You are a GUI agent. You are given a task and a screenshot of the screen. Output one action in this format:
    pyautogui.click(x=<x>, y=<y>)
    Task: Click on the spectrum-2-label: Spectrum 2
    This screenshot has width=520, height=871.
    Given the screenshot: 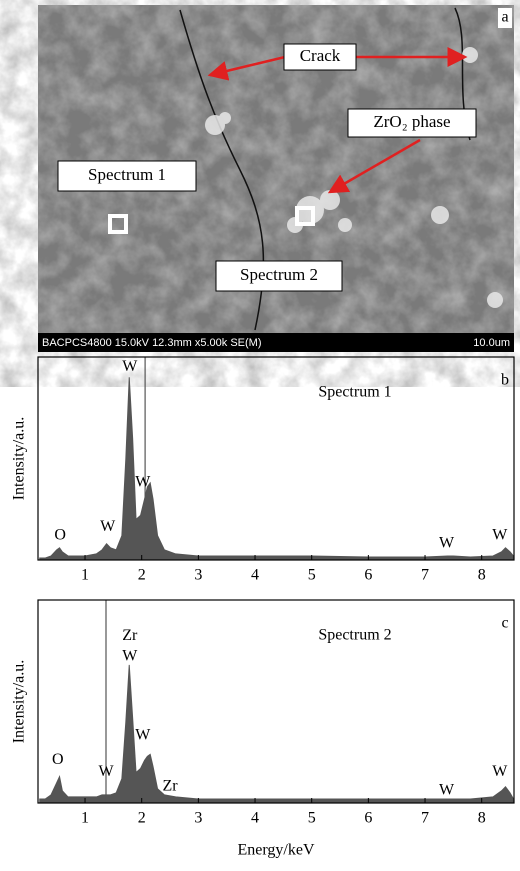 What is the action you would take?
    pyautogui.click(x=279, y=274)
    